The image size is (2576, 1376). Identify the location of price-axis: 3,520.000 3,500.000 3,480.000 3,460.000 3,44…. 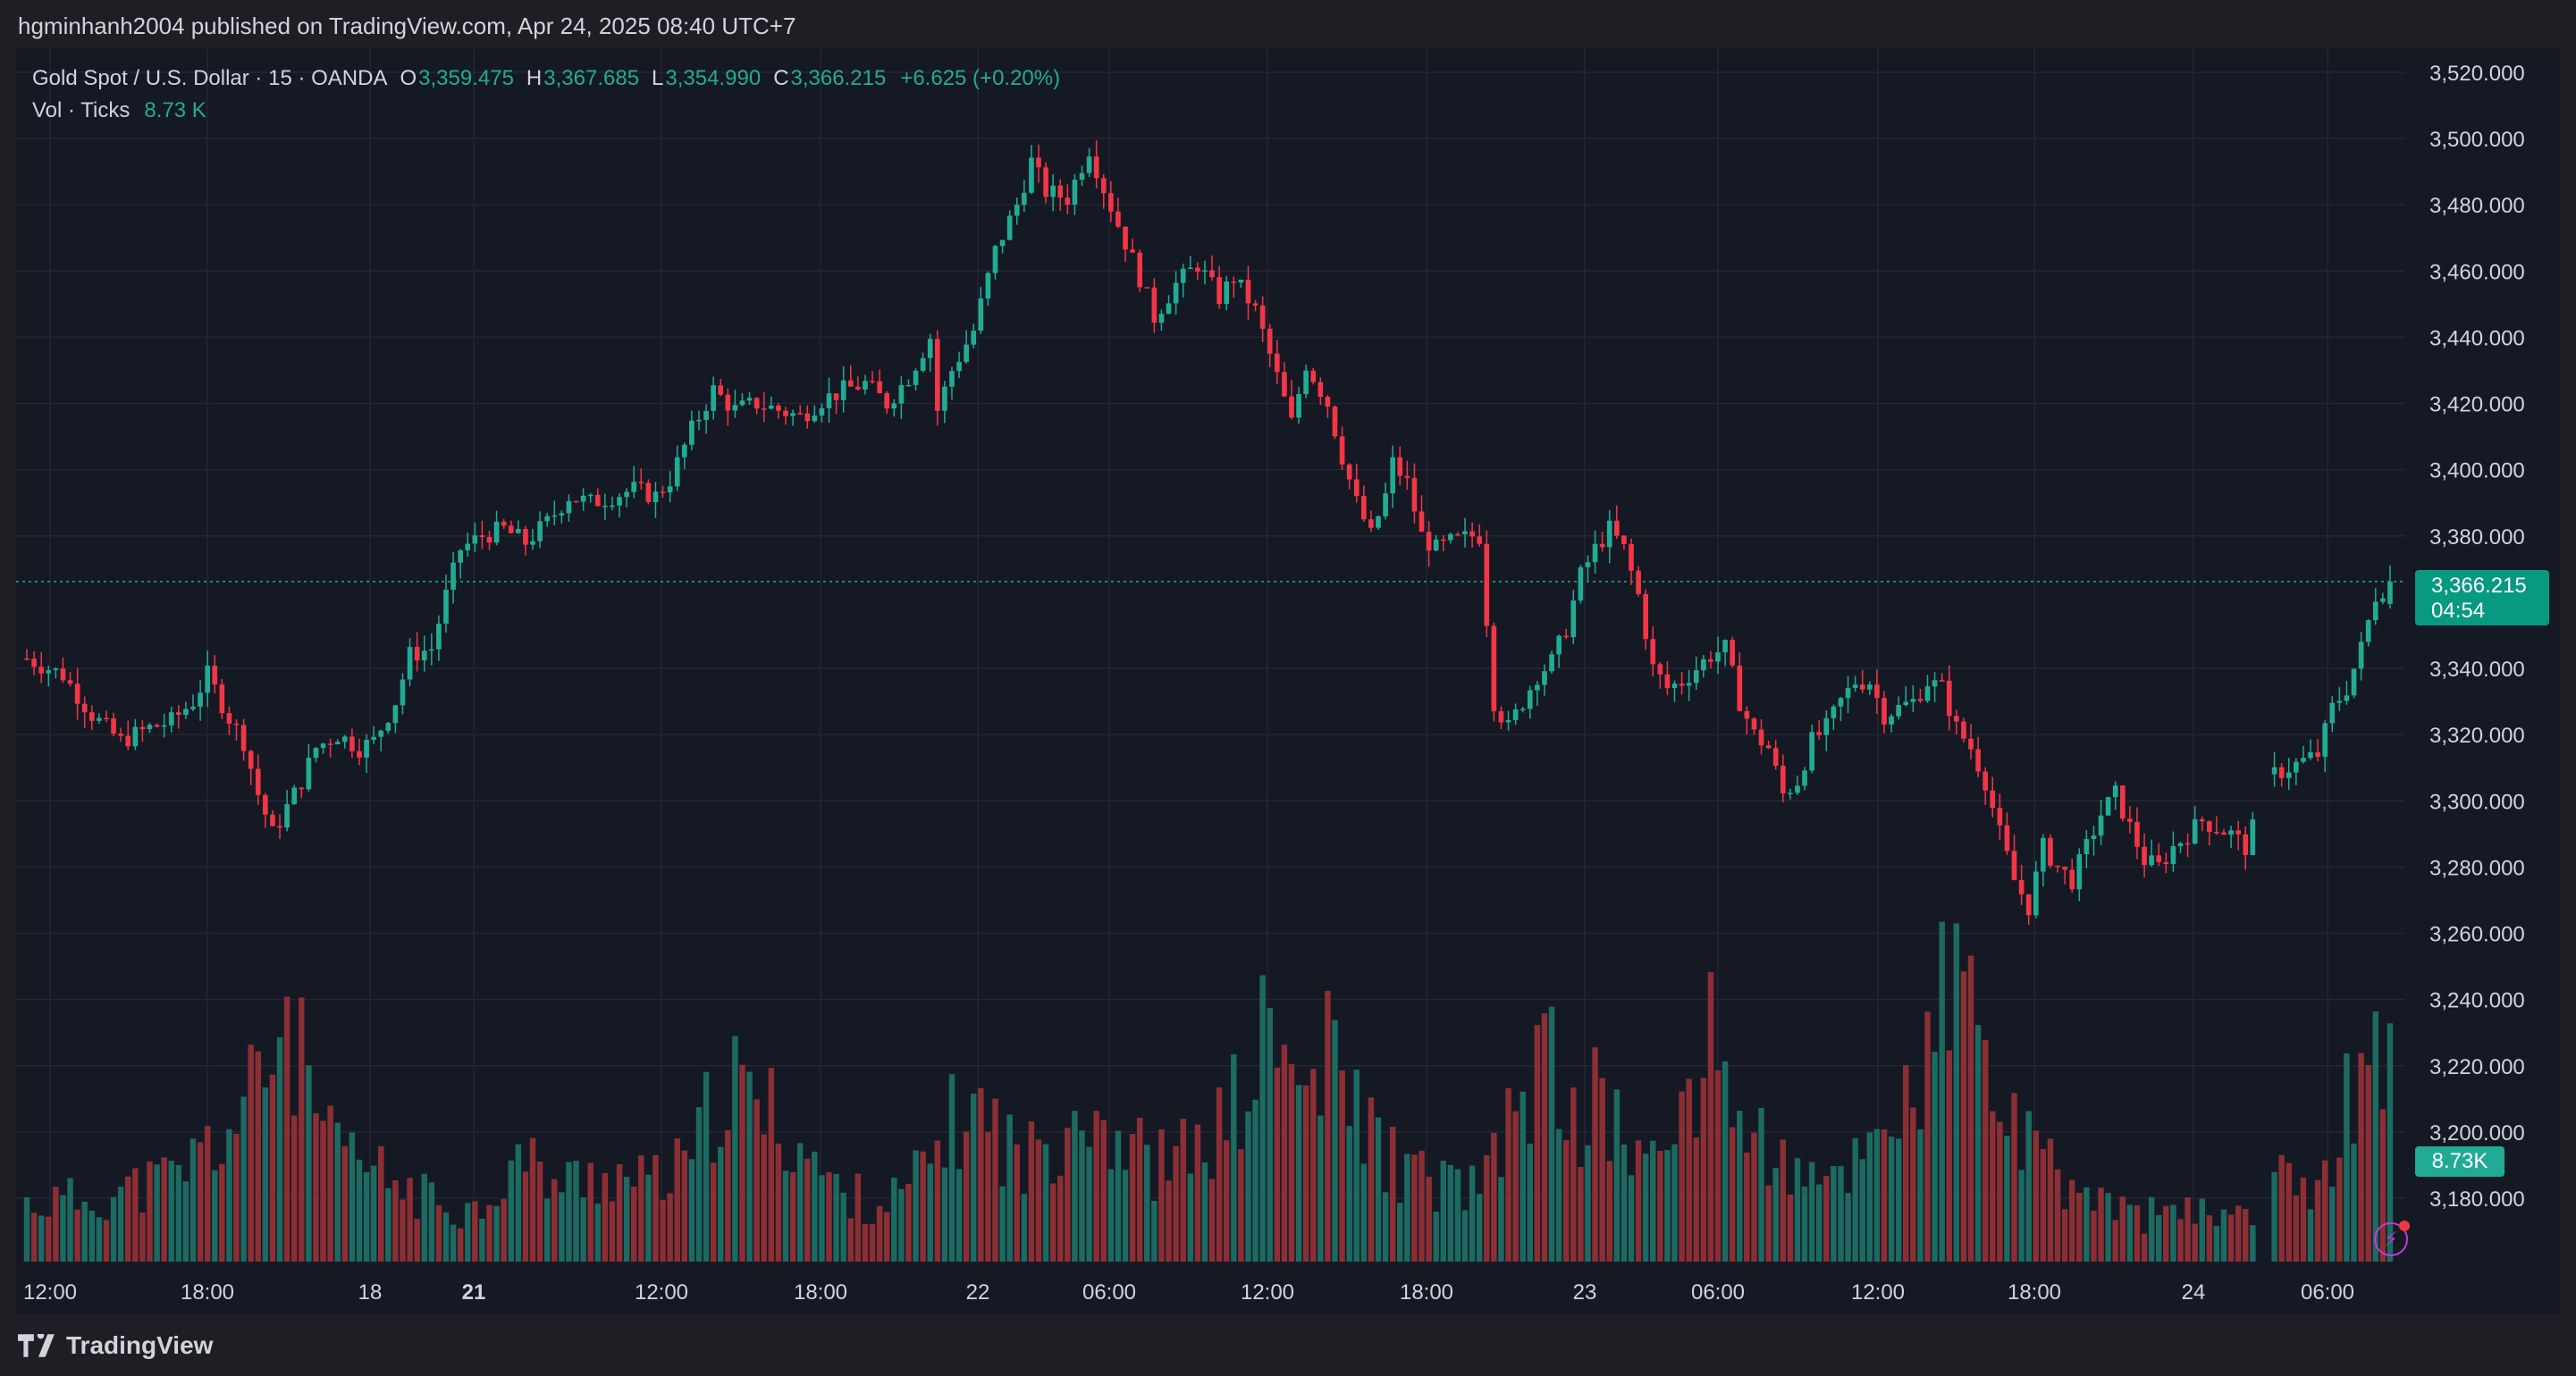
(2477, 637).